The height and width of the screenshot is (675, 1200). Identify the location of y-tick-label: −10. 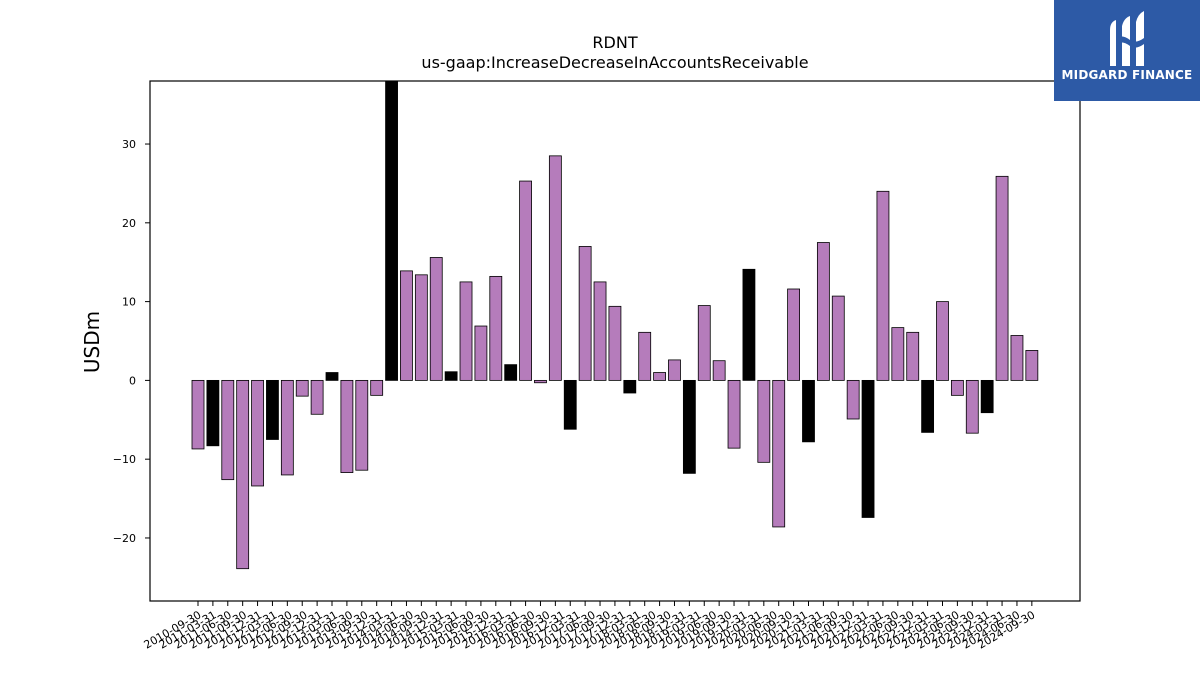
(124, 459).